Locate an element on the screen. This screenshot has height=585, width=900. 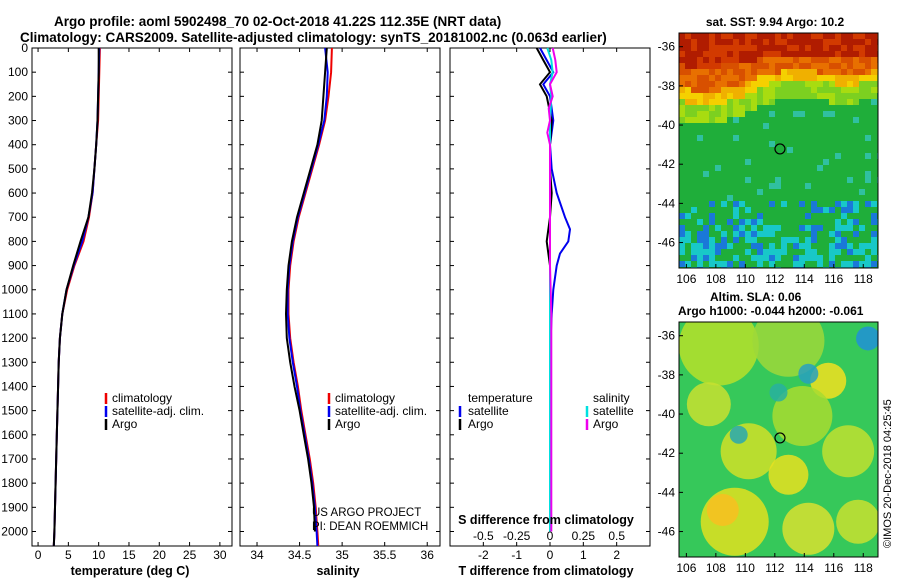
legend-label-t-argo: Argo is located at coordinates (481, 424).